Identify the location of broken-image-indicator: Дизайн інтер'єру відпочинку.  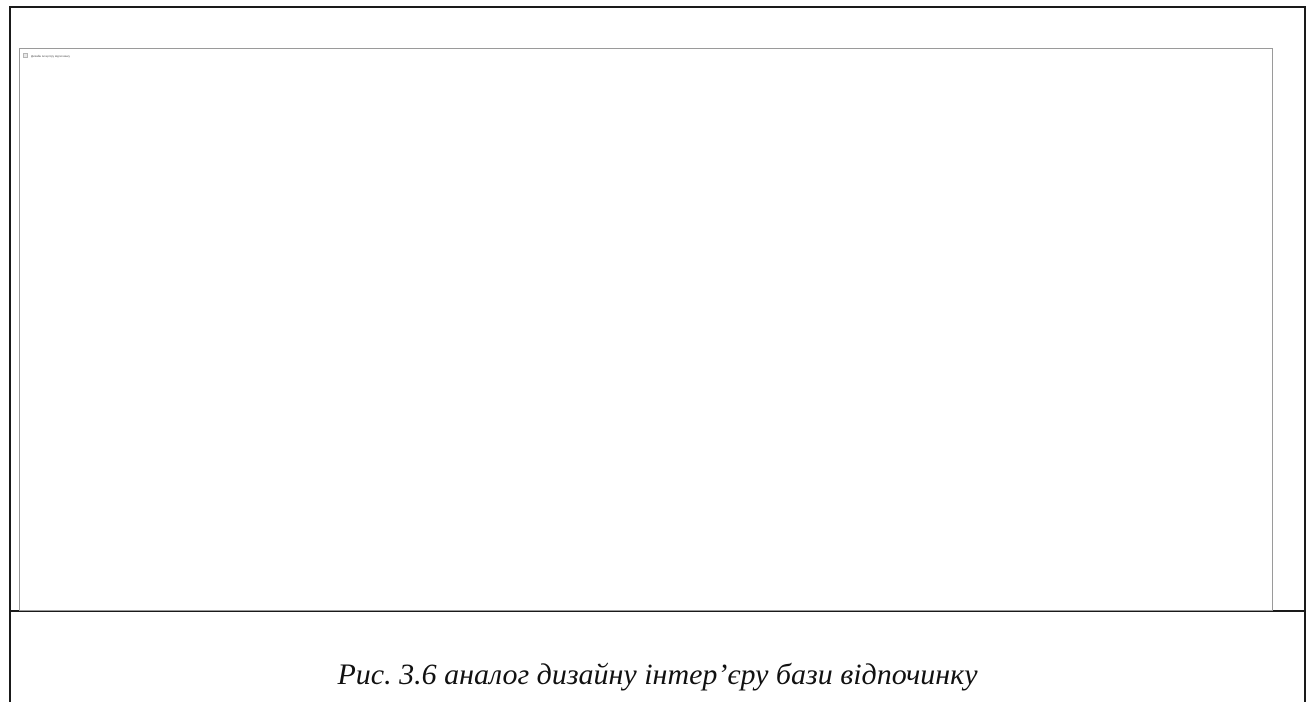
(46, 55).